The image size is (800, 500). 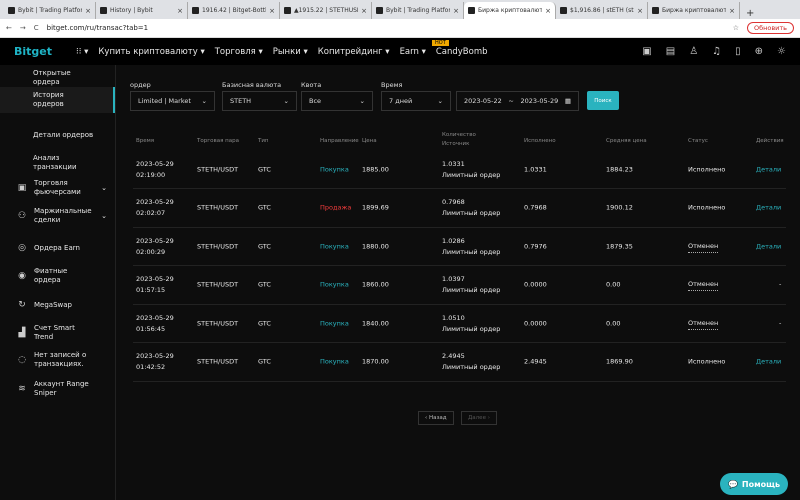 What do you see at coordinates (155, 356) in the screenshot?
I see `order-date: 2023-05-29` at bounding box center [155, 356].